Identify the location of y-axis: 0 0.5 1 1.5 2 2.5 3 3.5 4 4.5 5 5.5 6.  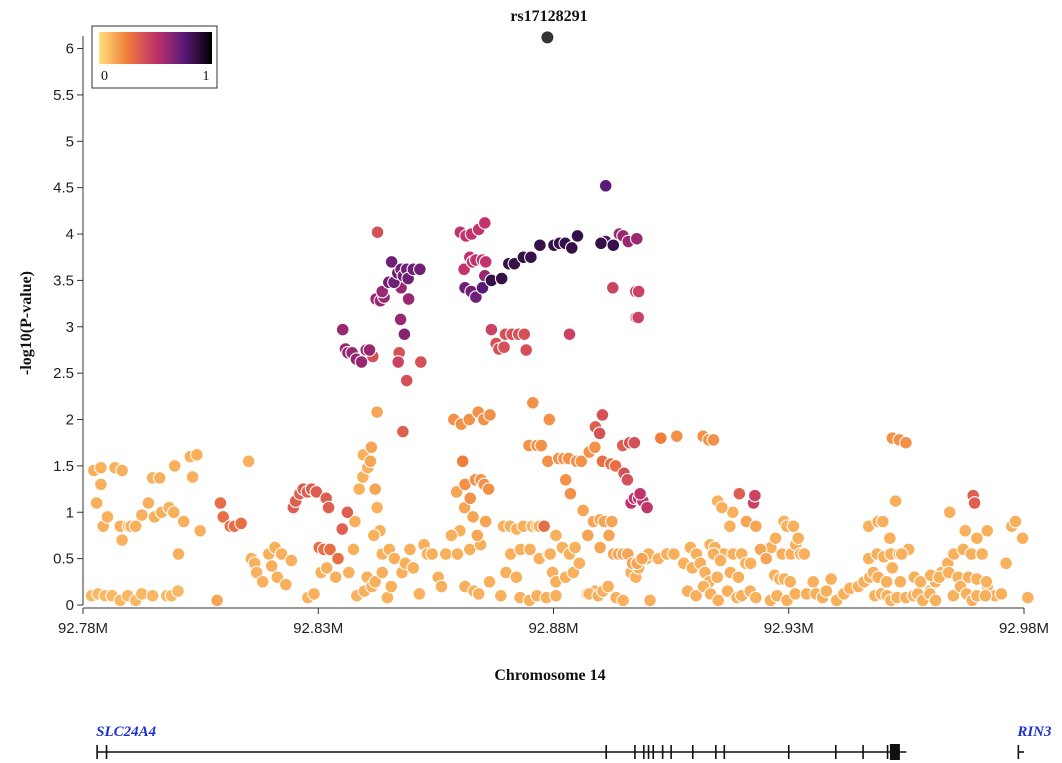
(68, 325).